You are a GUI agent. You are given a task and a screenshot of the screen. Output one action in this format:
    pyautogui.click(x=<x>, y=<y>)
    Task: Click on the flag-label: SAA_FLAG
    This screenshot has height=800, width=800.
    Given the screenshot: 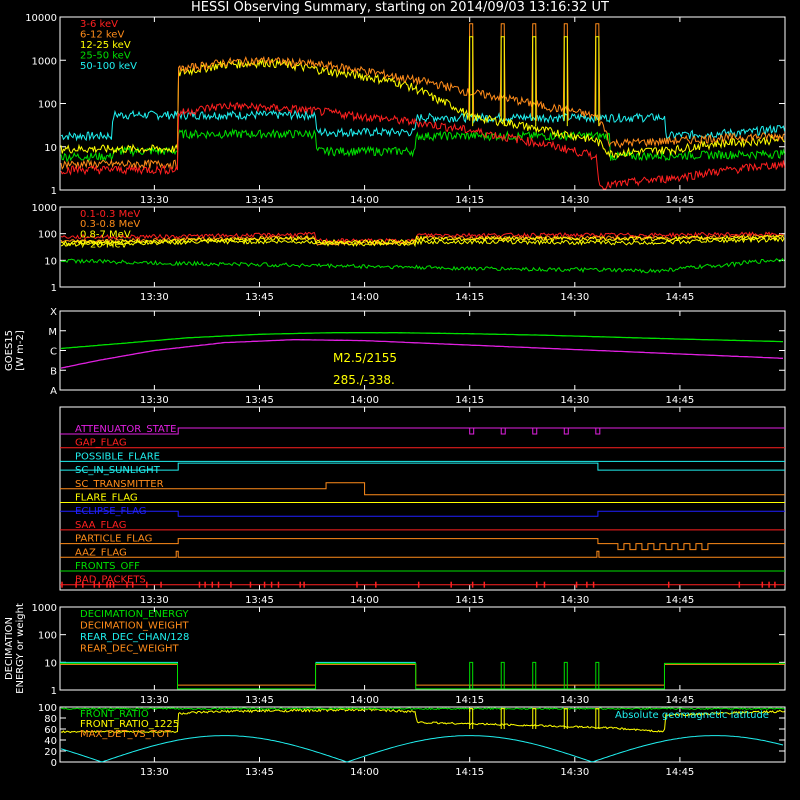 What is the action you would take?
    pyautogui.click(x=100, y=525)
    